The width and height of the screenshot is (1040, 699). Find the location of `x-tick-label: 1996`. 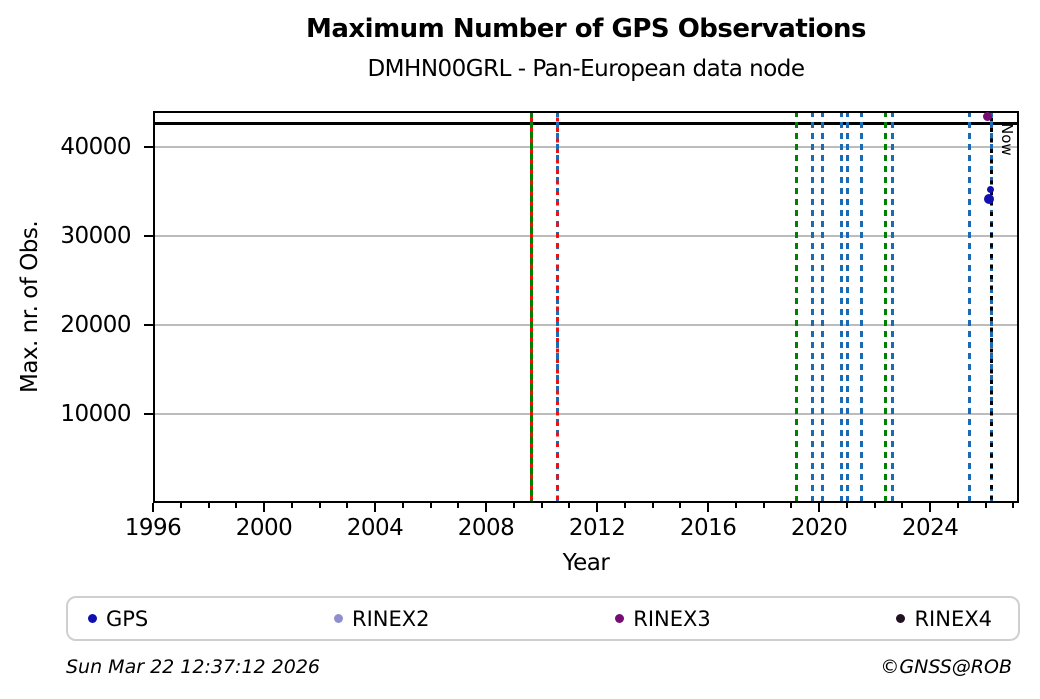

x-tick-label: 1996 is located at coordinates (153, 528).